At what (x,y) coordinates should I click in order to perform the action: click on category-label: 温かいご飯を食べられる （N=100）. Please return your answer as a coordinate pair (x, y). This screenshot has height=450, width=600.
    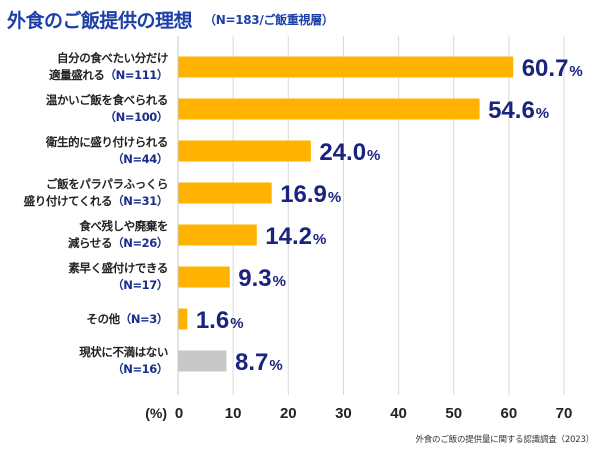
    Looking at the image, I should click on (84, 109).